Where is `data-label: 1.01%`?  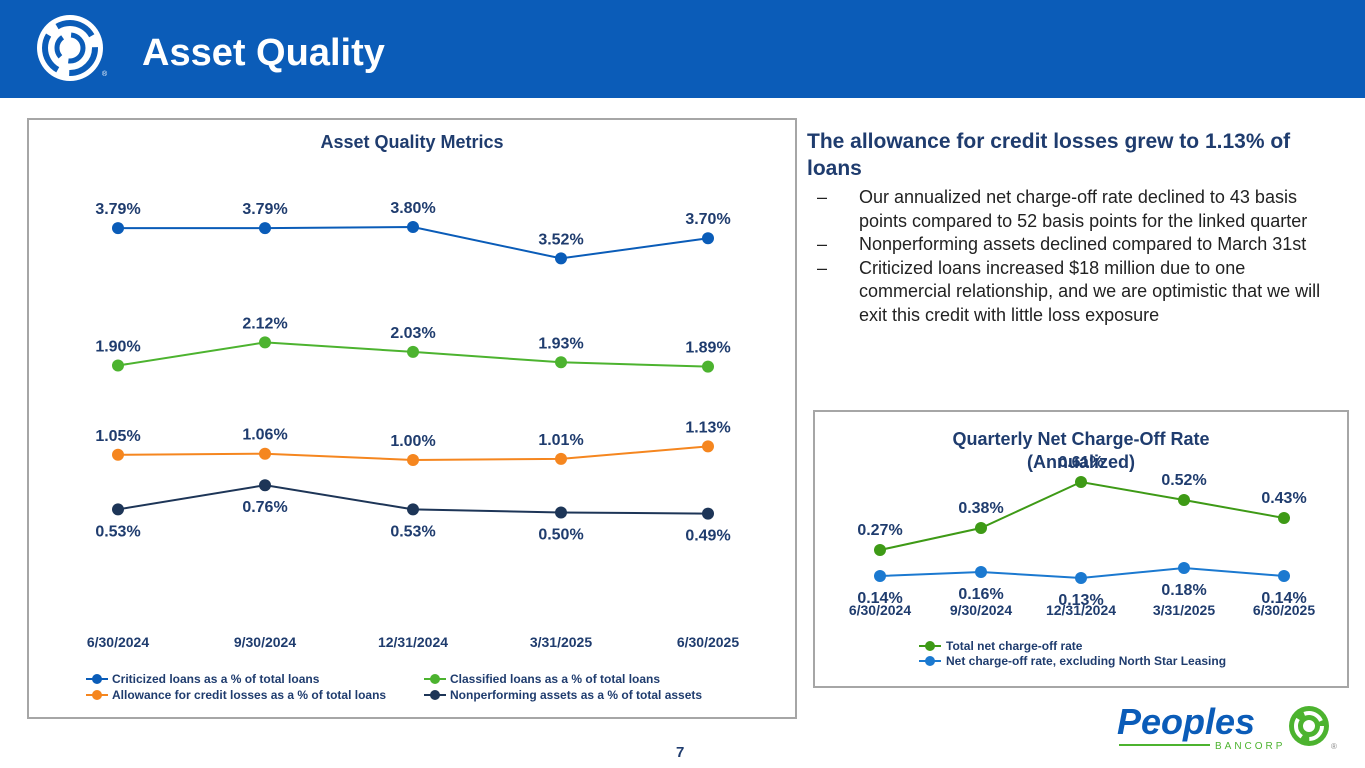 data-label: 1.01% is located at coordinates (560, 440).